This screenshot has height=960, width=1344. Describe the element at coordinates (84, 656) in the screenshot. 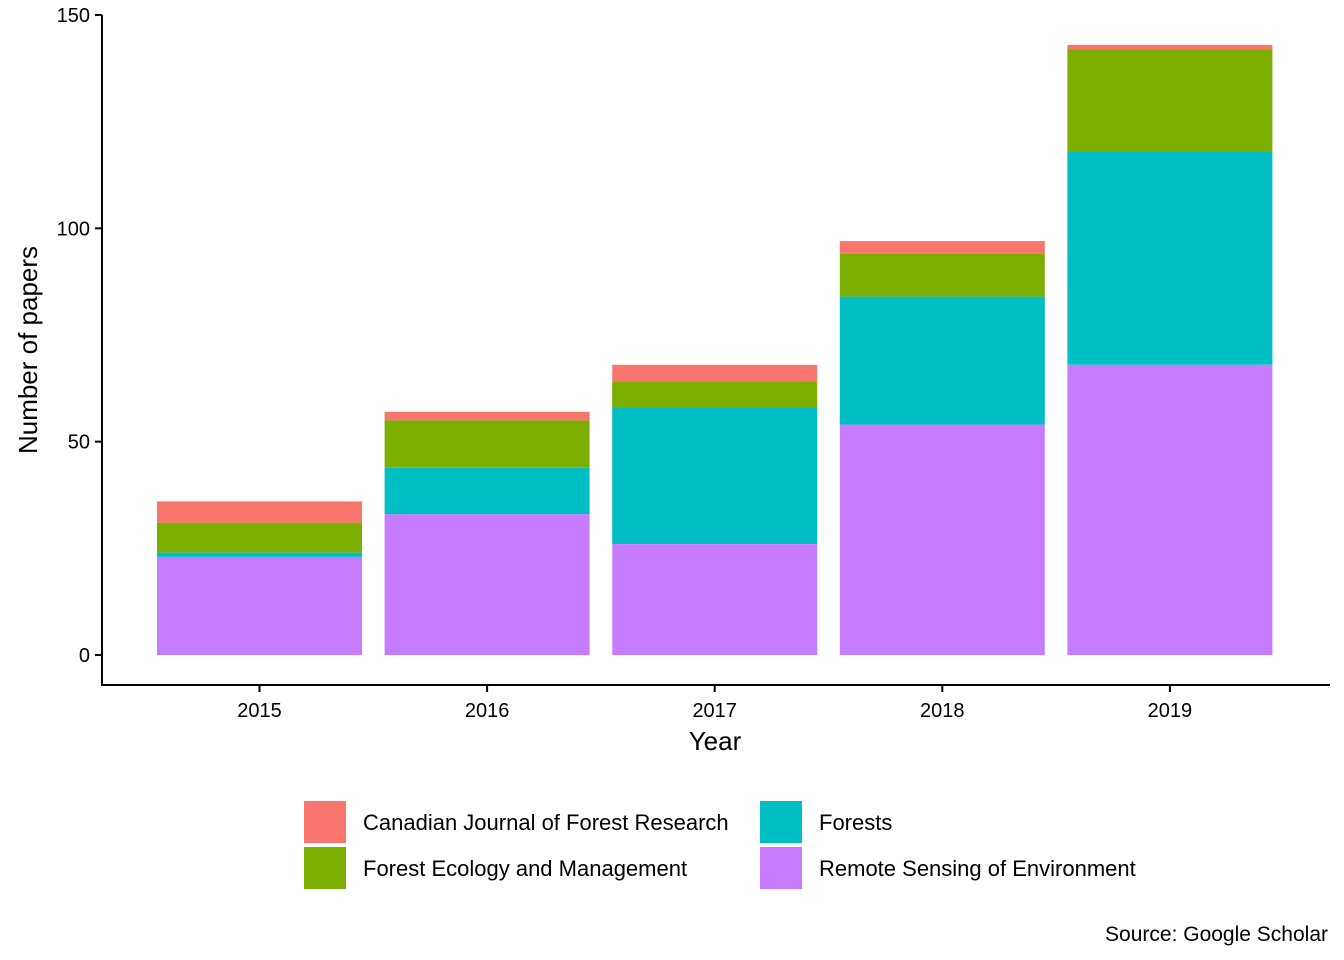

I see `y-tick-label: 0` at that location.